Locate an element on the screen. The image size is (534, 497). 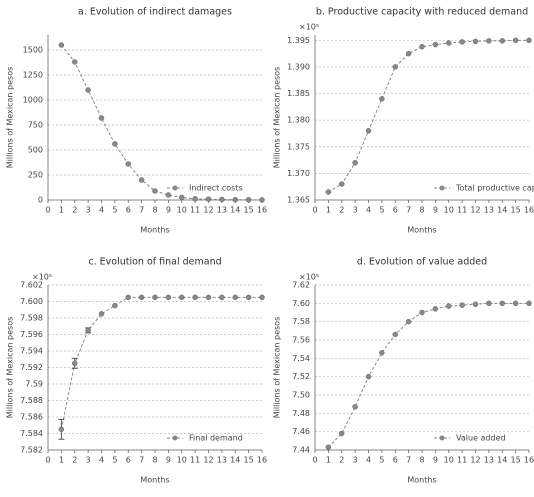
x-axis-label: Months is located at coordinates (421, 480).